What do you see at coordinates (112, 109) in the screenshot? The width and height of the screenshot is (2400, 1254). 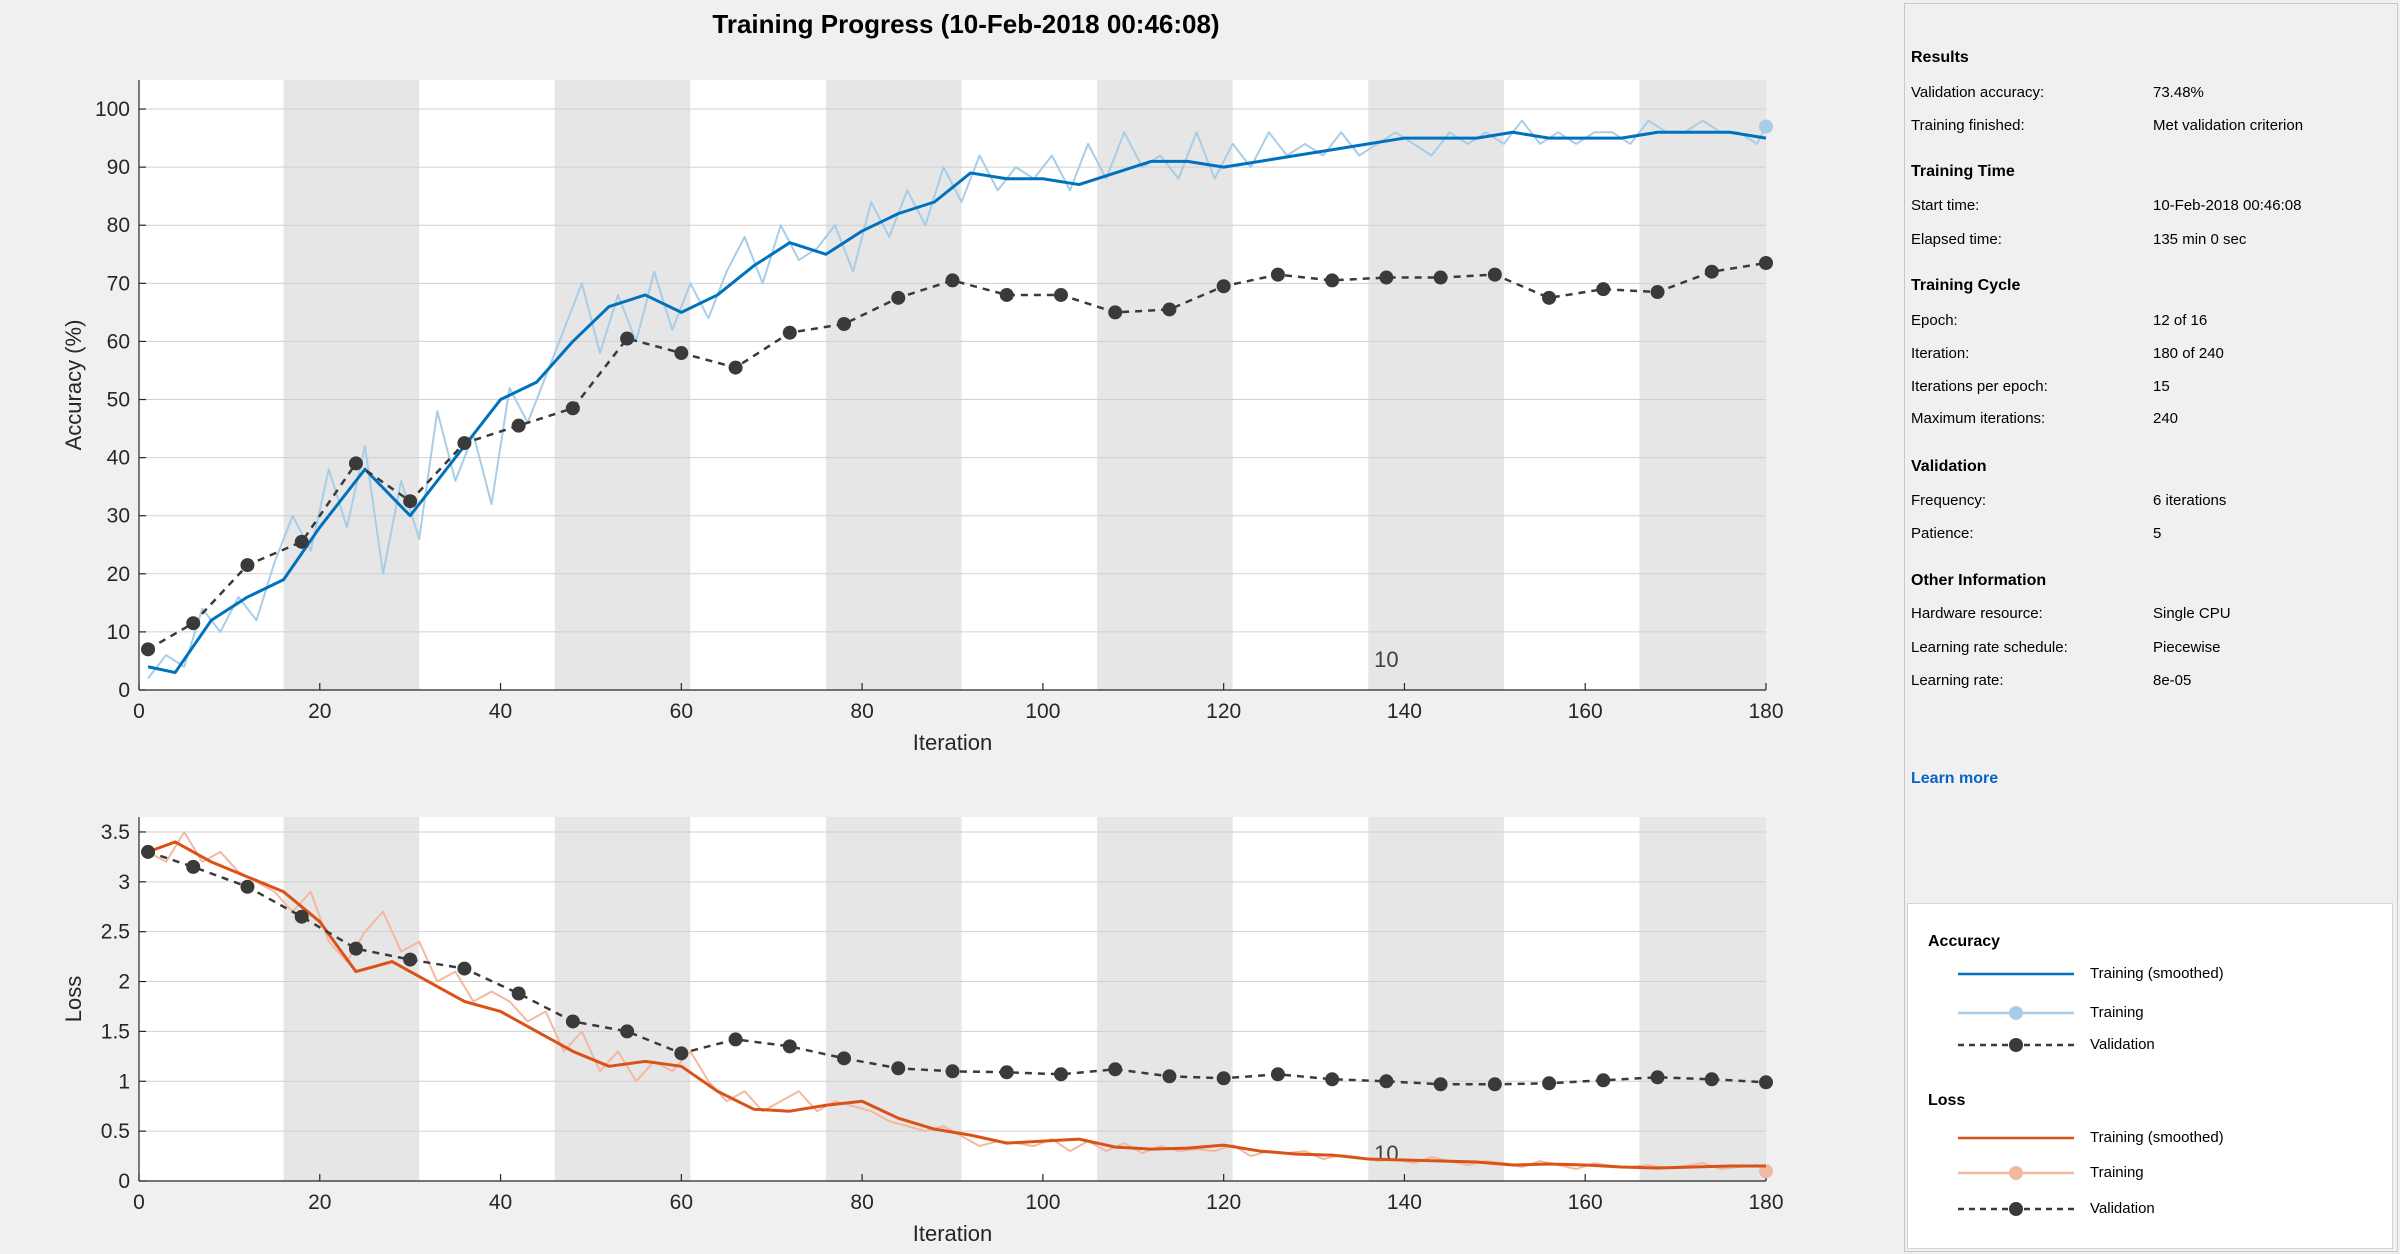 I see `accuracy-y-tick-label: 100` at bounding box center [112, 109].